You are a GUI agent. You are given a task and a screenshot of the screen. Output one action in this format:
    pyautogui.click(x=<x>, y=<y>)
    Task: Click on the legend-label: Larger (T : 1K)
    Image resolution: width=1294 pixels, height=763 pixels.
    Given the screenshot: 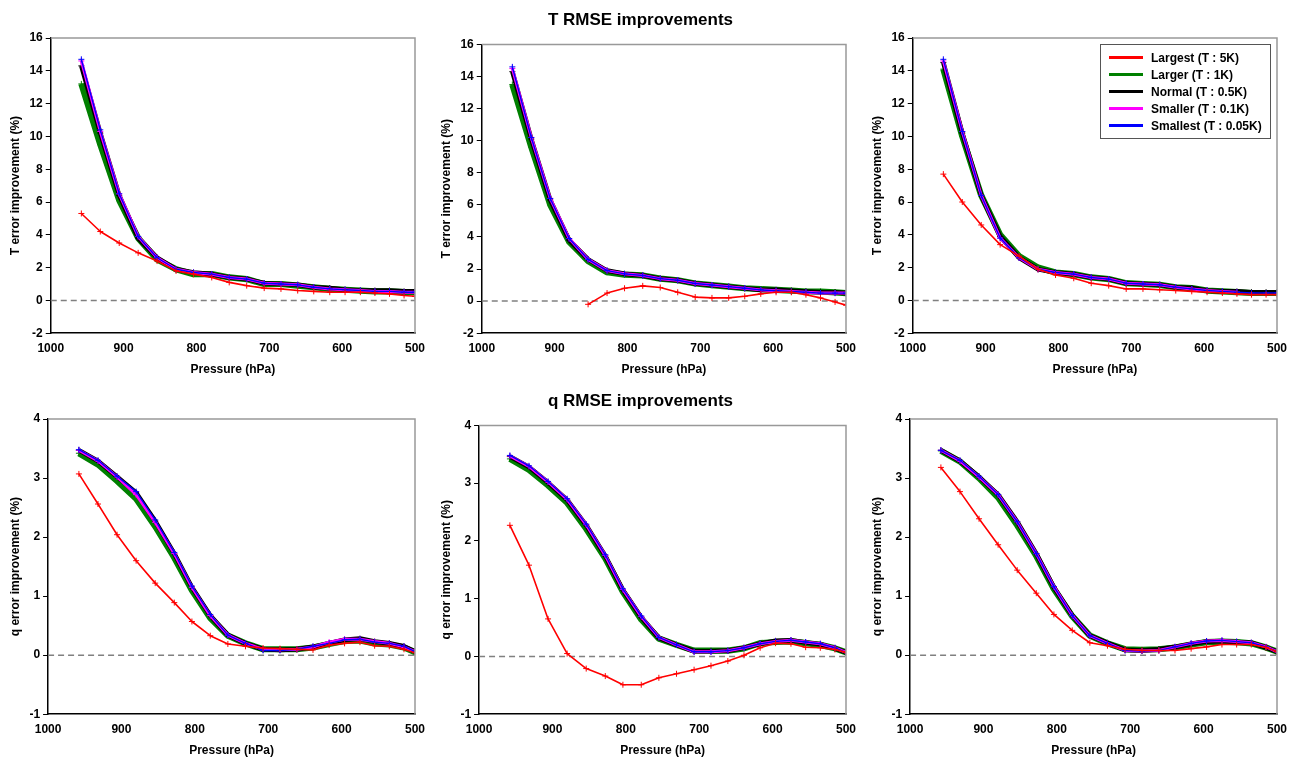 What is the action you would take?
    pyautogui.click(x=1192, y=74)
    